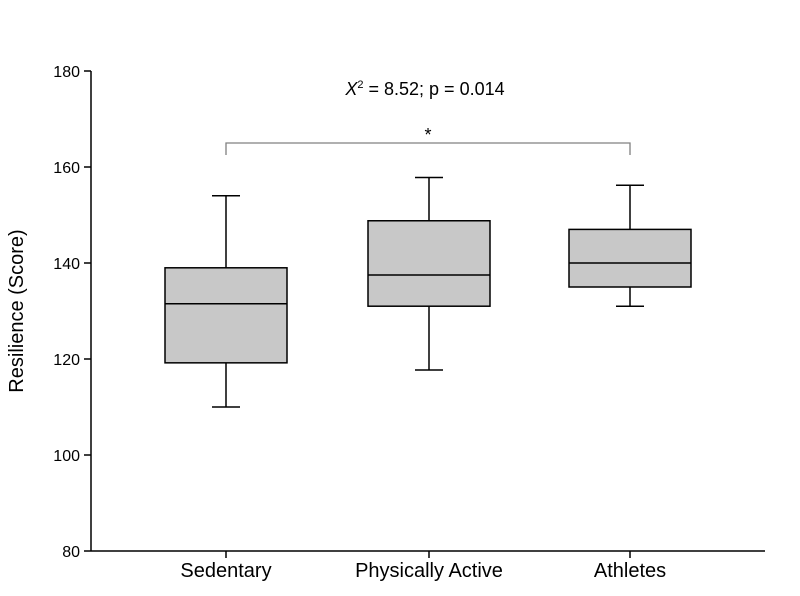 Image resolution: width=800 pixels, height=596 pixels. I want to click on y-tick-label: 140, so click(66, 264).